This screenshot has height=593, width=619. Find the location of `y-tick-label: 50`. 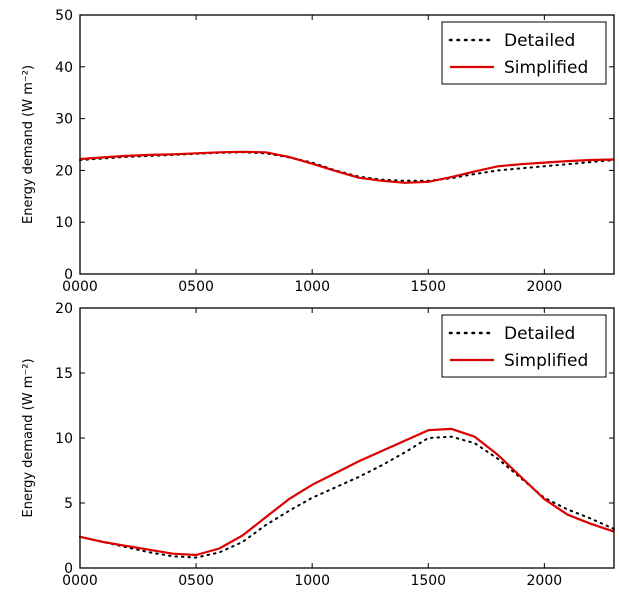

y-tick-label: 50 is located at coordinates (64, 16).